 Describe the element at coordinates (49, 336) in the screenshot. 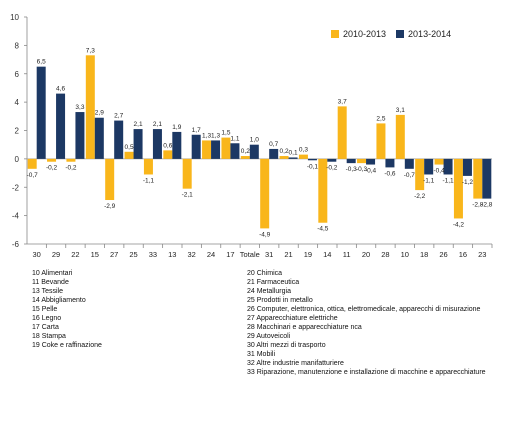

I see `sector-note: 18 Stampa` at that location.